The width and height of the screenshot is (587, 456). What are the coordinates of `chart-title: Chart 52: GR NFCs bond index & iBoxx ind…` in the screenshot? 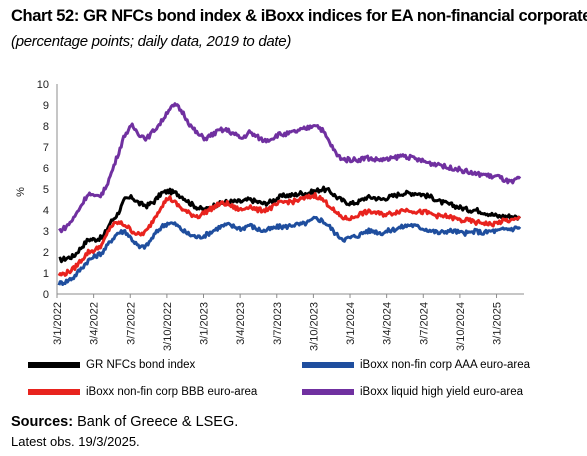 It's located at (299, 16).